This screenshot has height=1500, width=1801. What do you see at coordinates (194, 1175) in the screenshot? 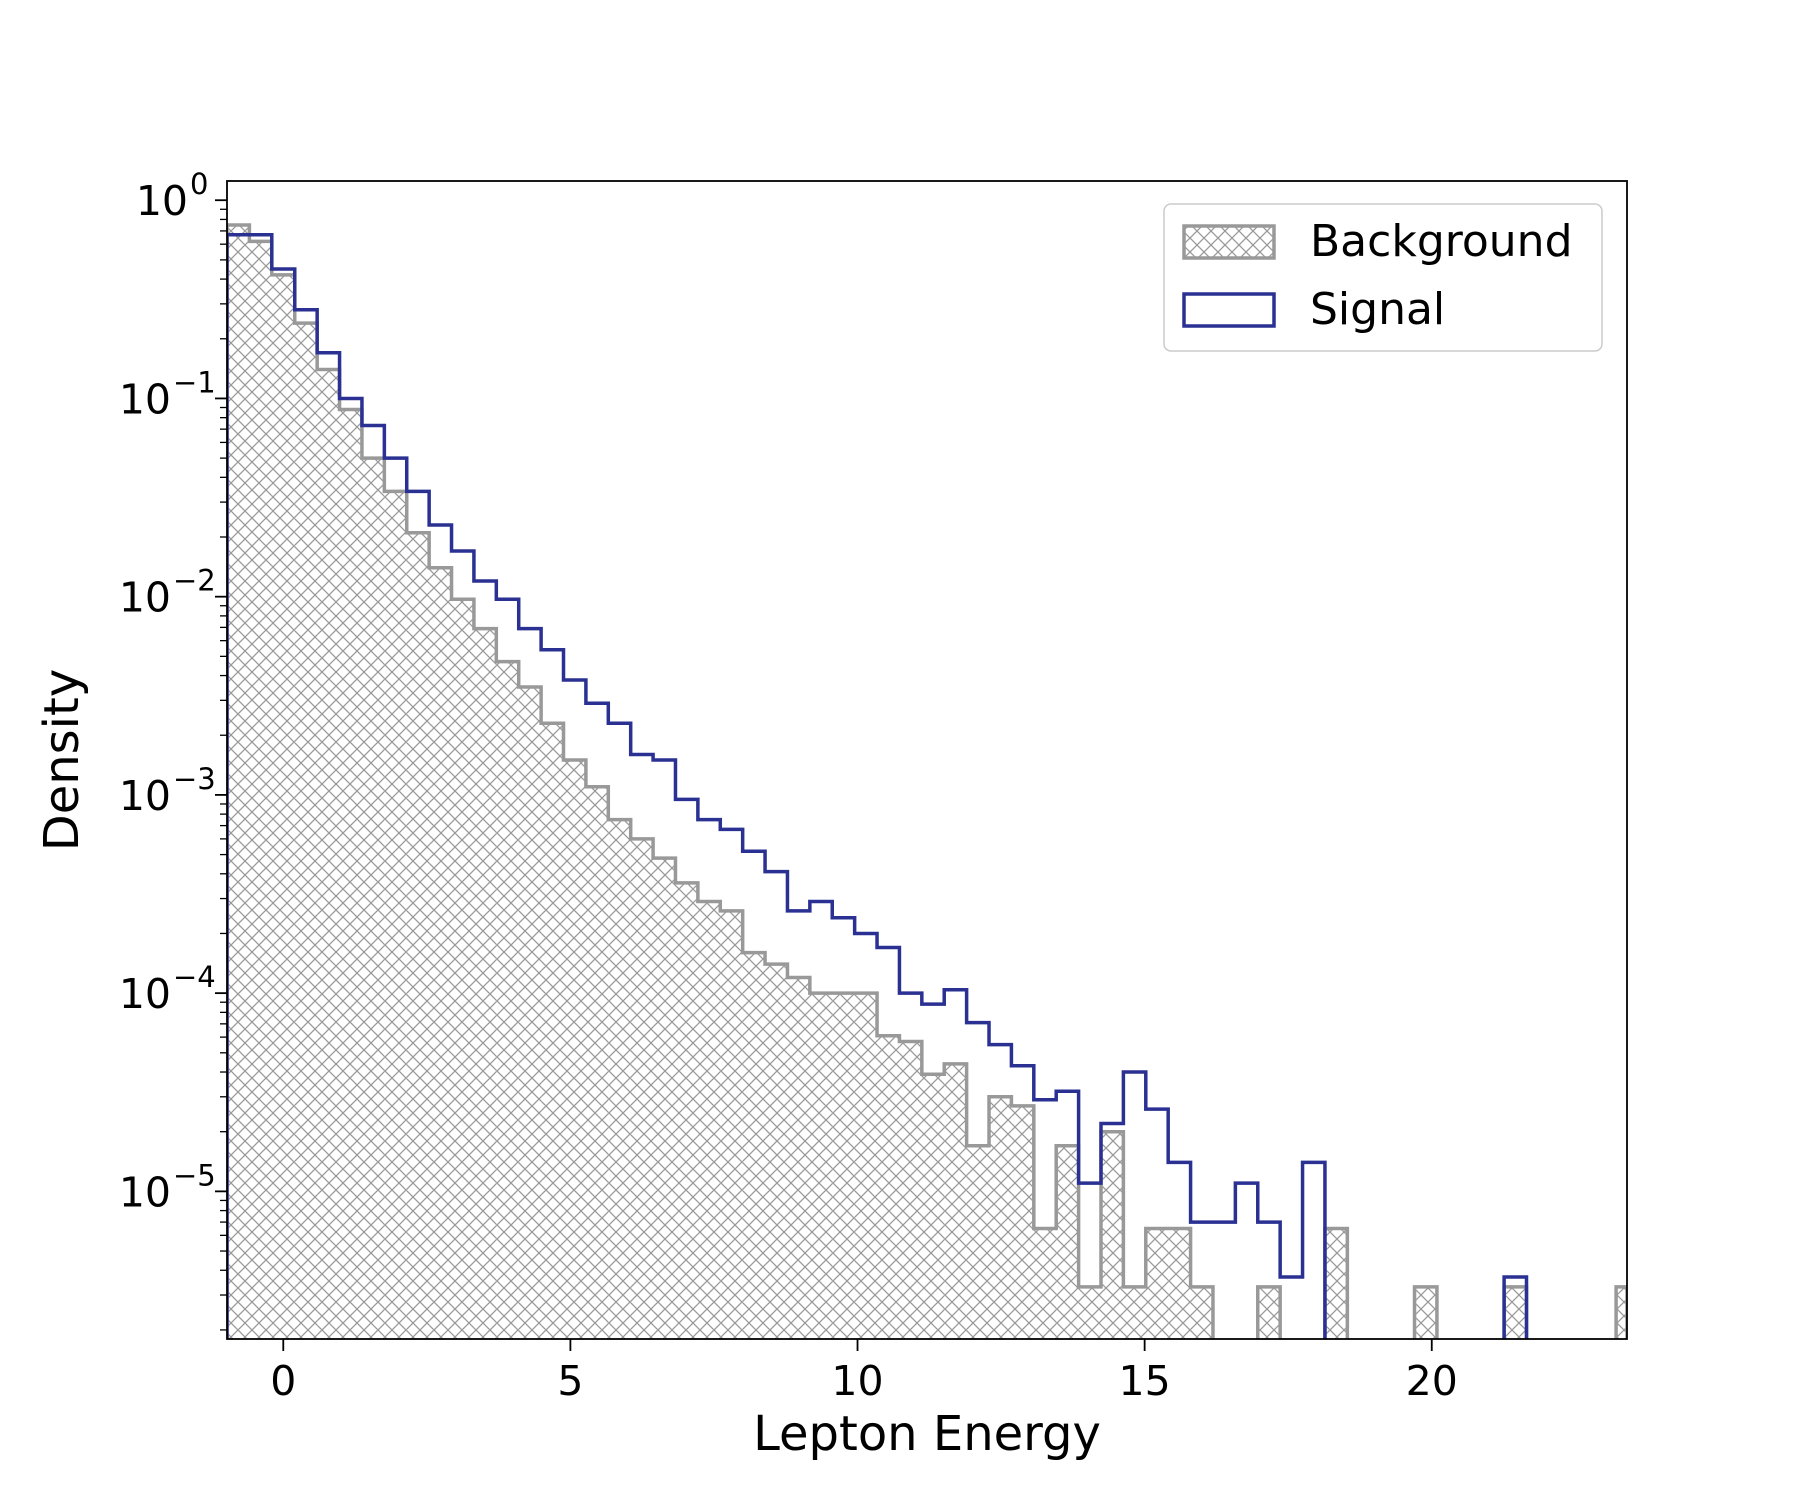
I see `y-tick-exponent: −5` at bounding box center [194, 1175].